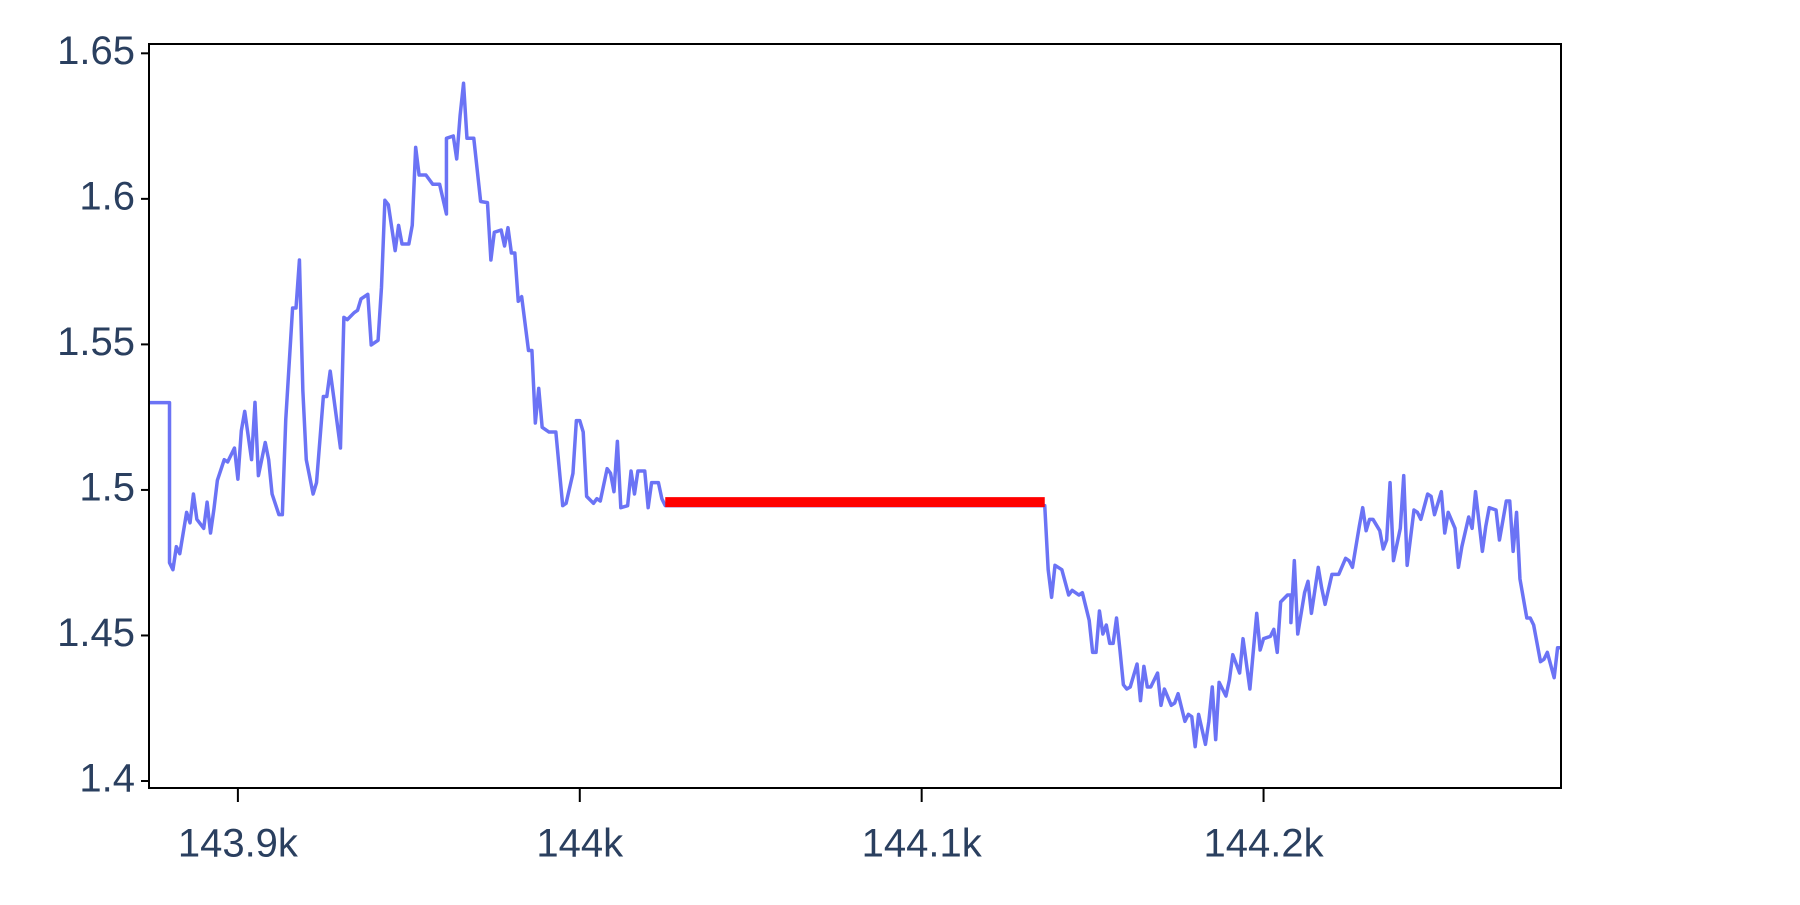 This screenshot has width=1800, height=905. Describe the element at coordinates (96, 633) in the screenshot. I see `y-tick-label: 1.45` at that location.